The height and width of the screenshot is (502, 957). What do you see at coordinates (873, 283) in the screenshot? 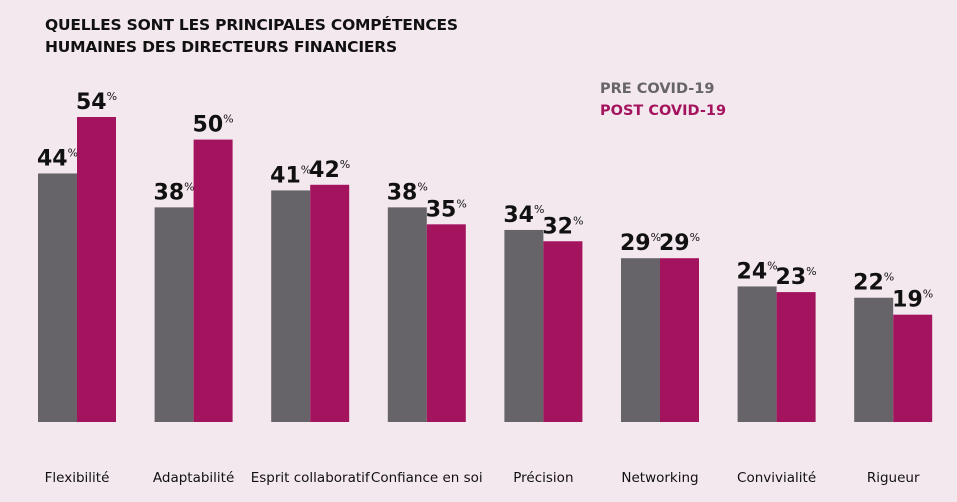
I see `value-label-pre-8: 22%` at bounding box center [873, 283].